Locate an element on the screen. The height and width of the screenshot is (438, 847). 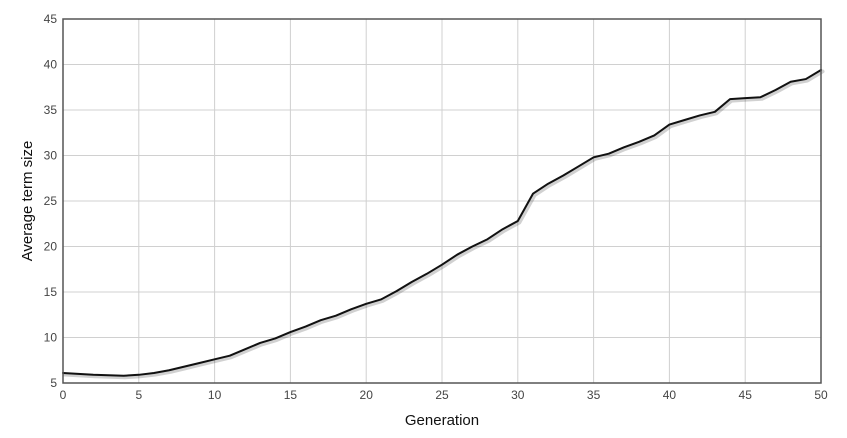
x-tick-label: 10 is located at coordinates (215, 395).